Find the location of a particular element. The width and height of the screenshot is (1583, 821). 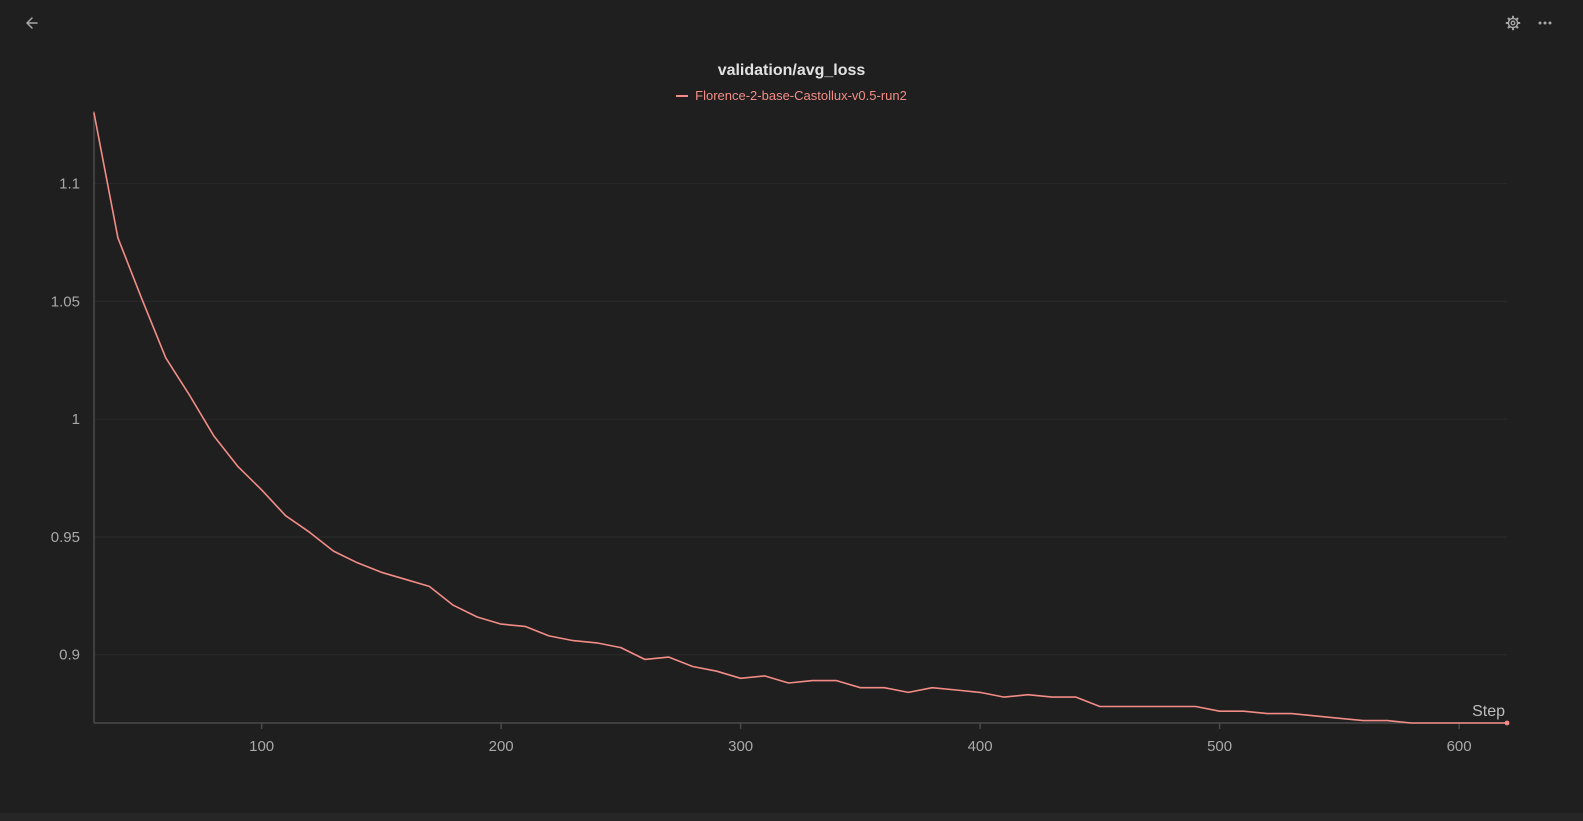

y-tick-label: 1.05 is located at coordinates (65, 301).